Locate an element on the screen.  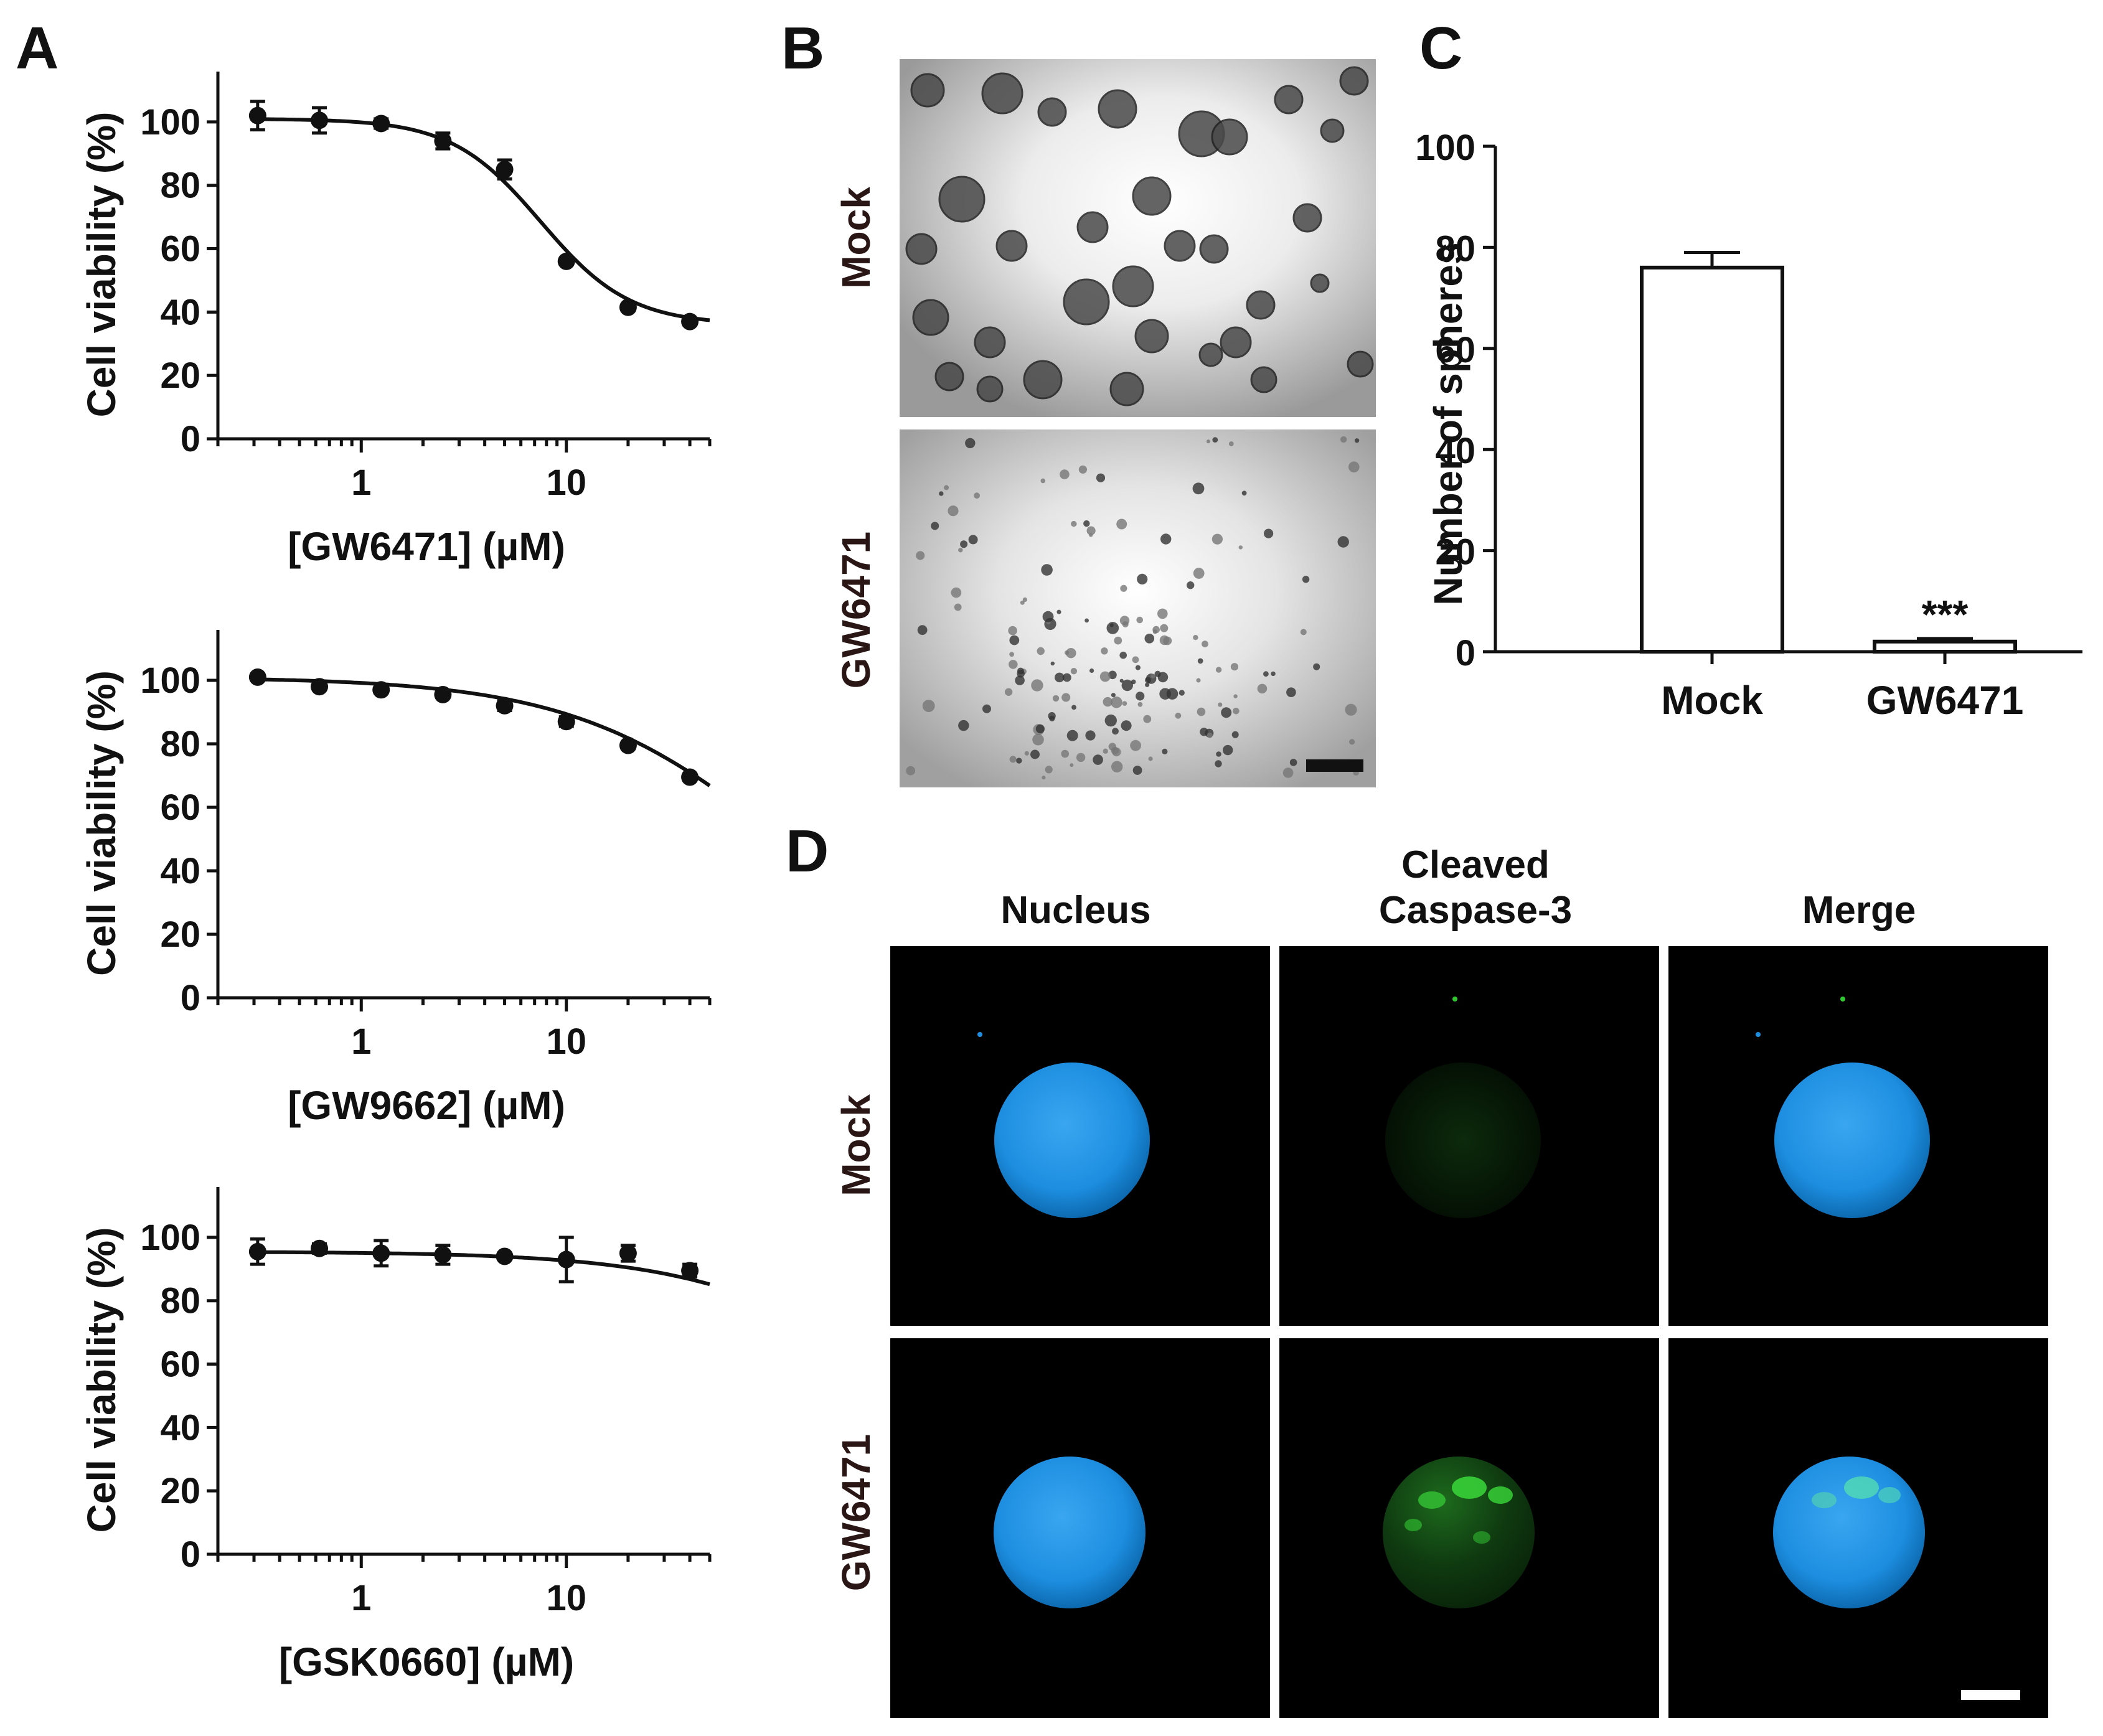
nucleus-spheroid-gw6471 is located at coordinates (1070, 1533).